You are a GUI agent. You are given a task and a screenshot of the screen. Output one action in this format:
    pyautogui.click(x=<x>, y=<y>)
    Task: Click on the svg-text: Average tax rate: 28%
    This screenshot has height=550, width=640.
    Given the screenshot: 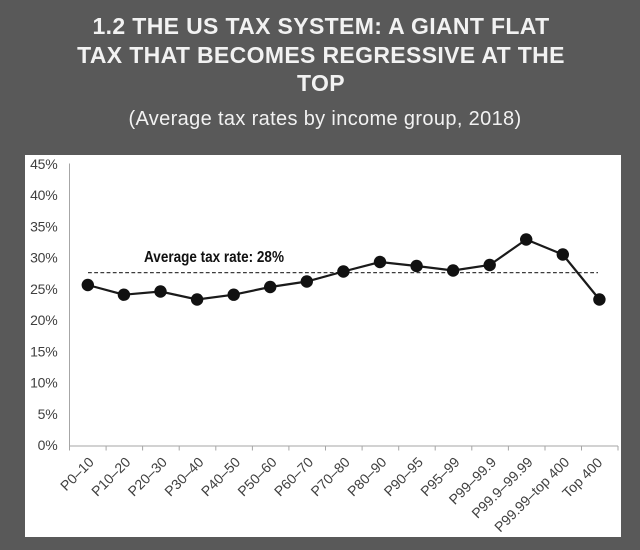 What is the action you would take?
    pyautogui.click(x=214, y=257)
    